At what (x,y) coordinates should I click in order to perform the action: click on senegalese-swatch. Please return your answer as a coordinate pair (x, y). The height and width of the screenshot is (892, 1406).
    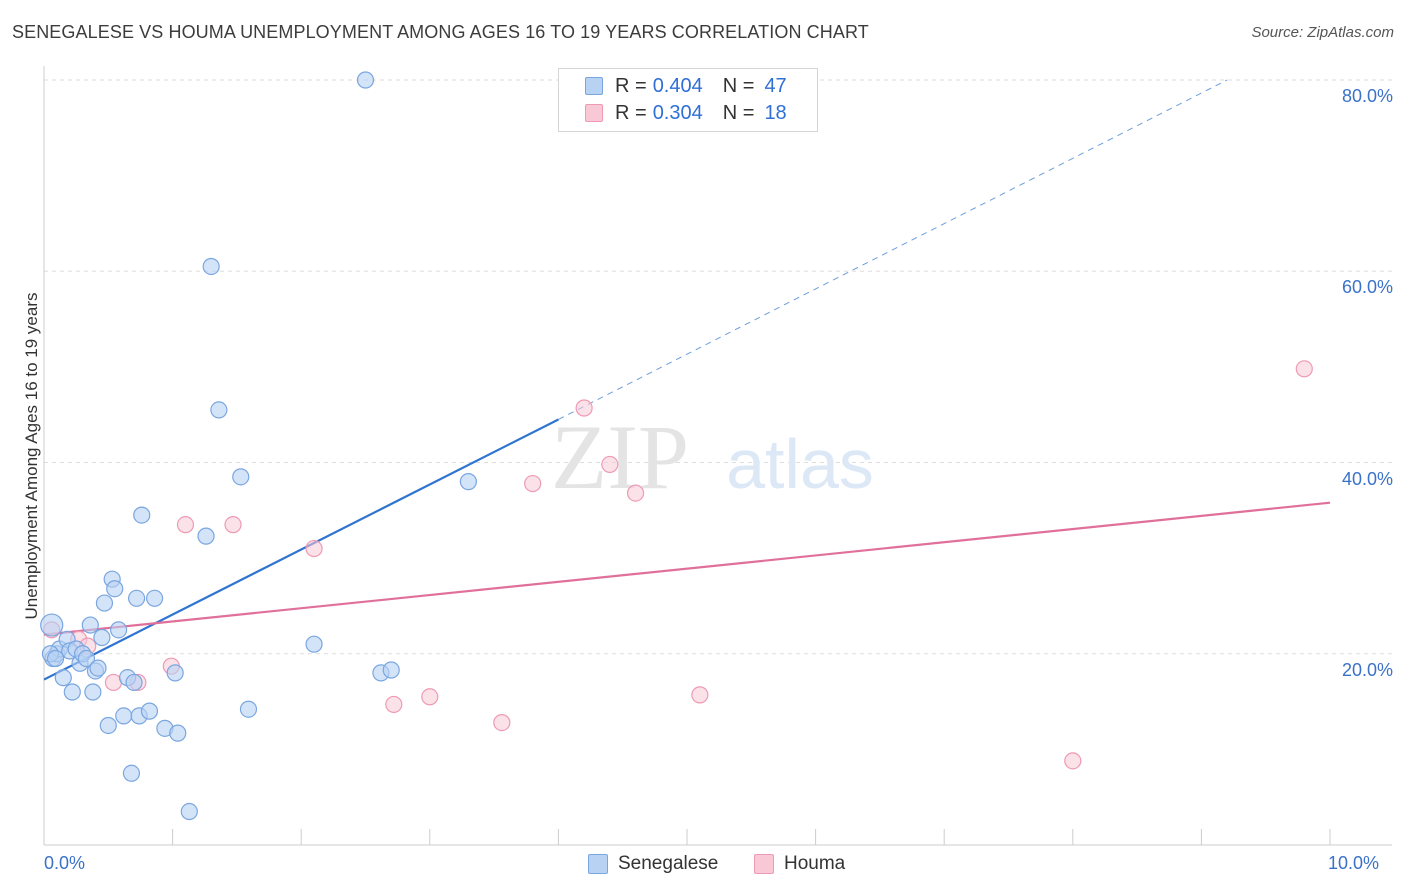
    Looking at the image, I should click on (594, 86).